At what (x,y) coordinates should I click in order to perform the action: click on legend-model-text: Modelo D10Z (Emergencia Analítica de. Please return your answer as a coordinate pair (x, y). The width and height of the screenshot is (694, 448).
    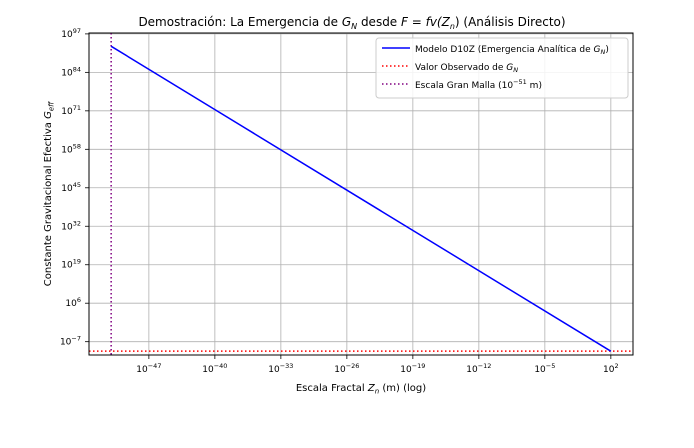
    Looking at the image, I should click on (504, 50).